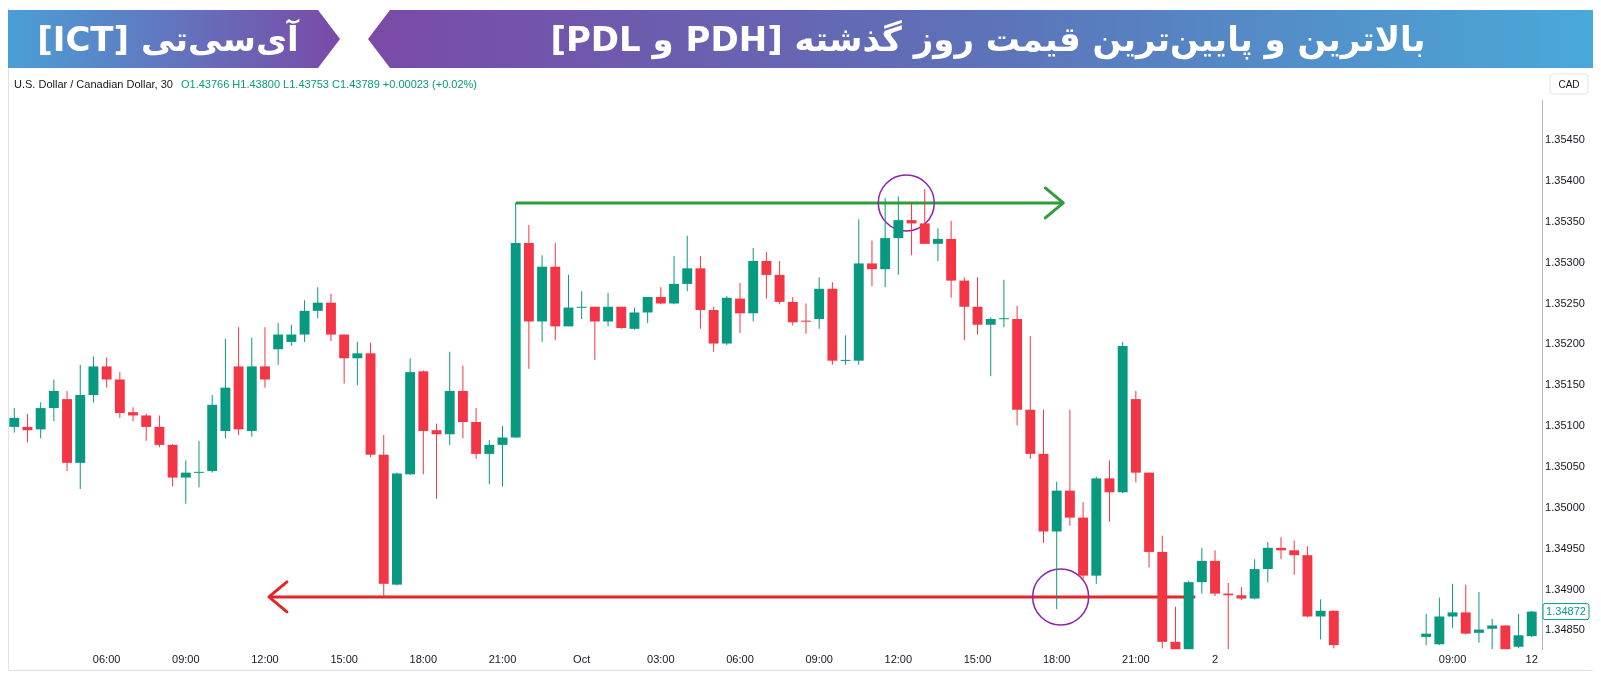  I want to click on text: بالاترین و پایین‌ترین قیمت روز گذشته [PDH و PDL], so click(988, 39).